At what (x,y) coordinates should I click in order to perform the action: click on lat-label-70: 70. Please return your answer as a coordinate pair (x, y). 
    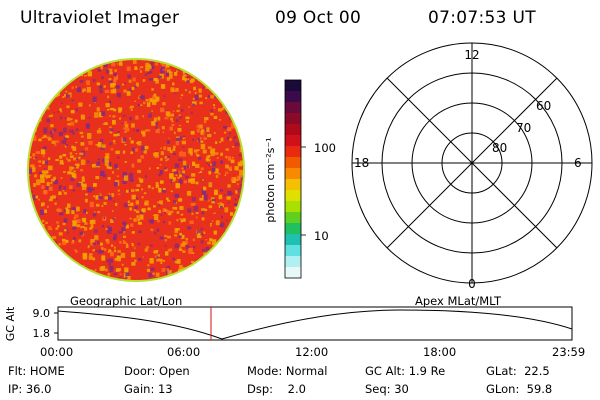
    Looking at the image, I should click on (523, 128).